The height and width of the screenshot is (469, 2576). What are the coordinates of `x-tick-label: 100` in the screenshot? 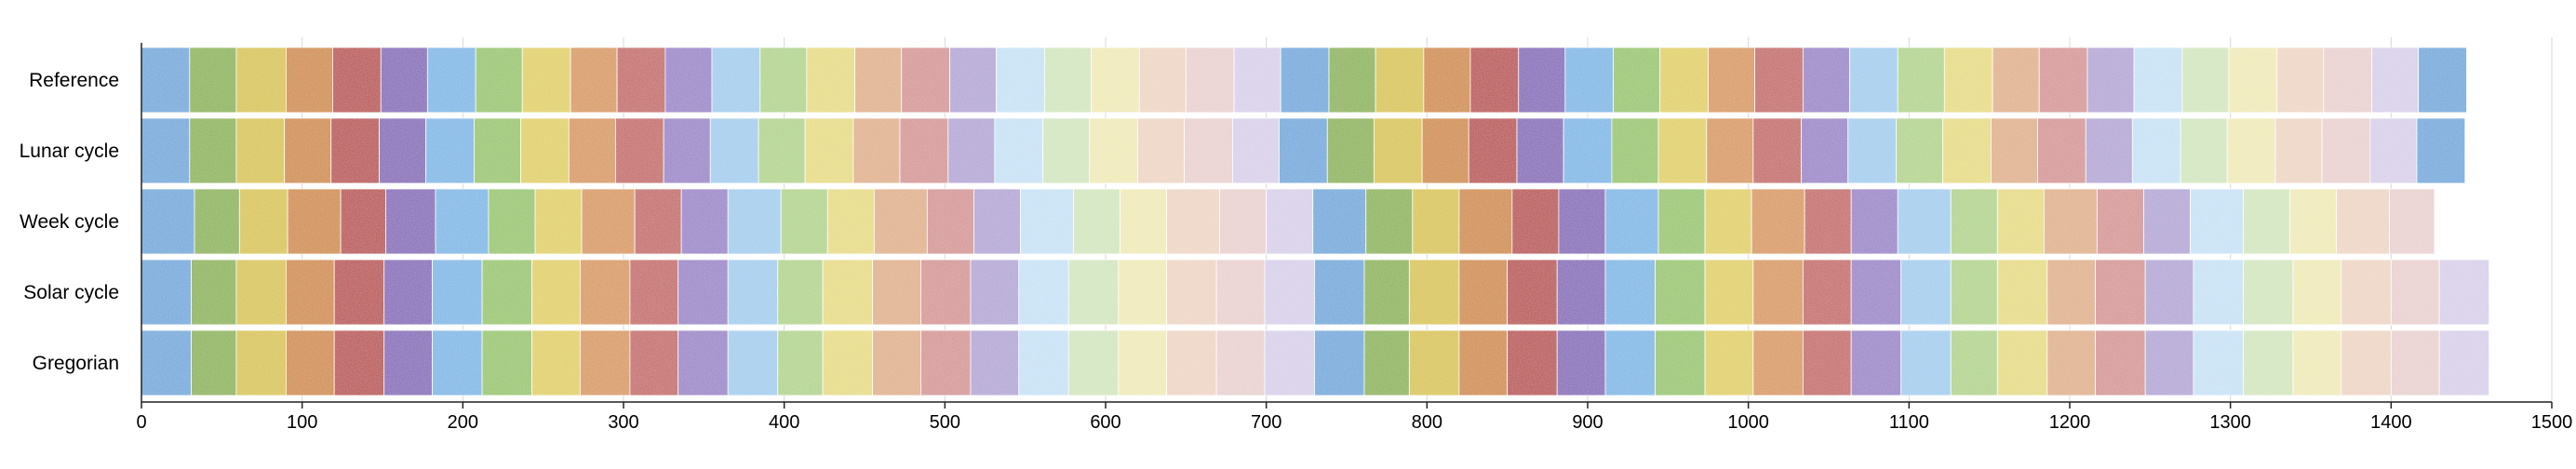 It's located at (302, 422).